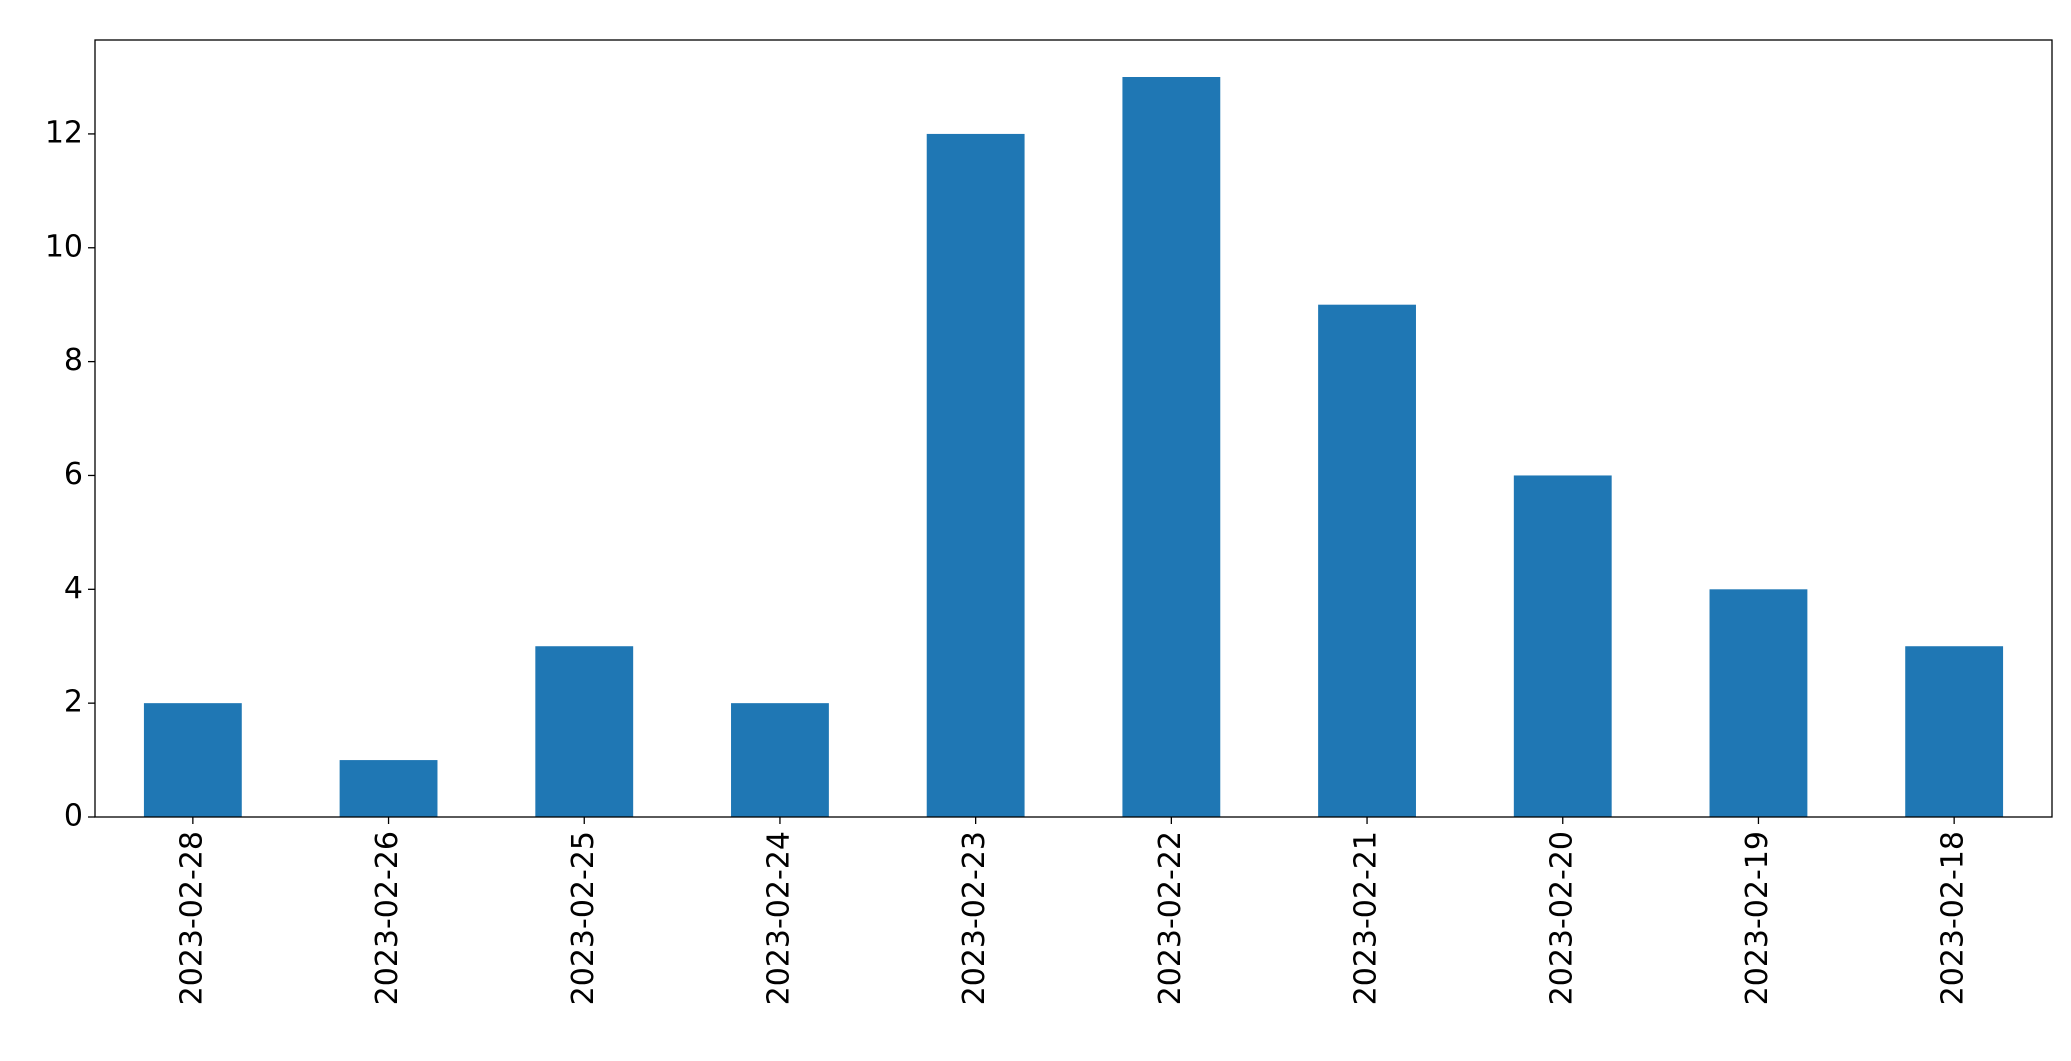 The height and width of the screenshot is (1061, 2071). Describe the element at coordinates (191, 918) in the screenshot. I see `x-tick-label: 2023-02-28` at that location.